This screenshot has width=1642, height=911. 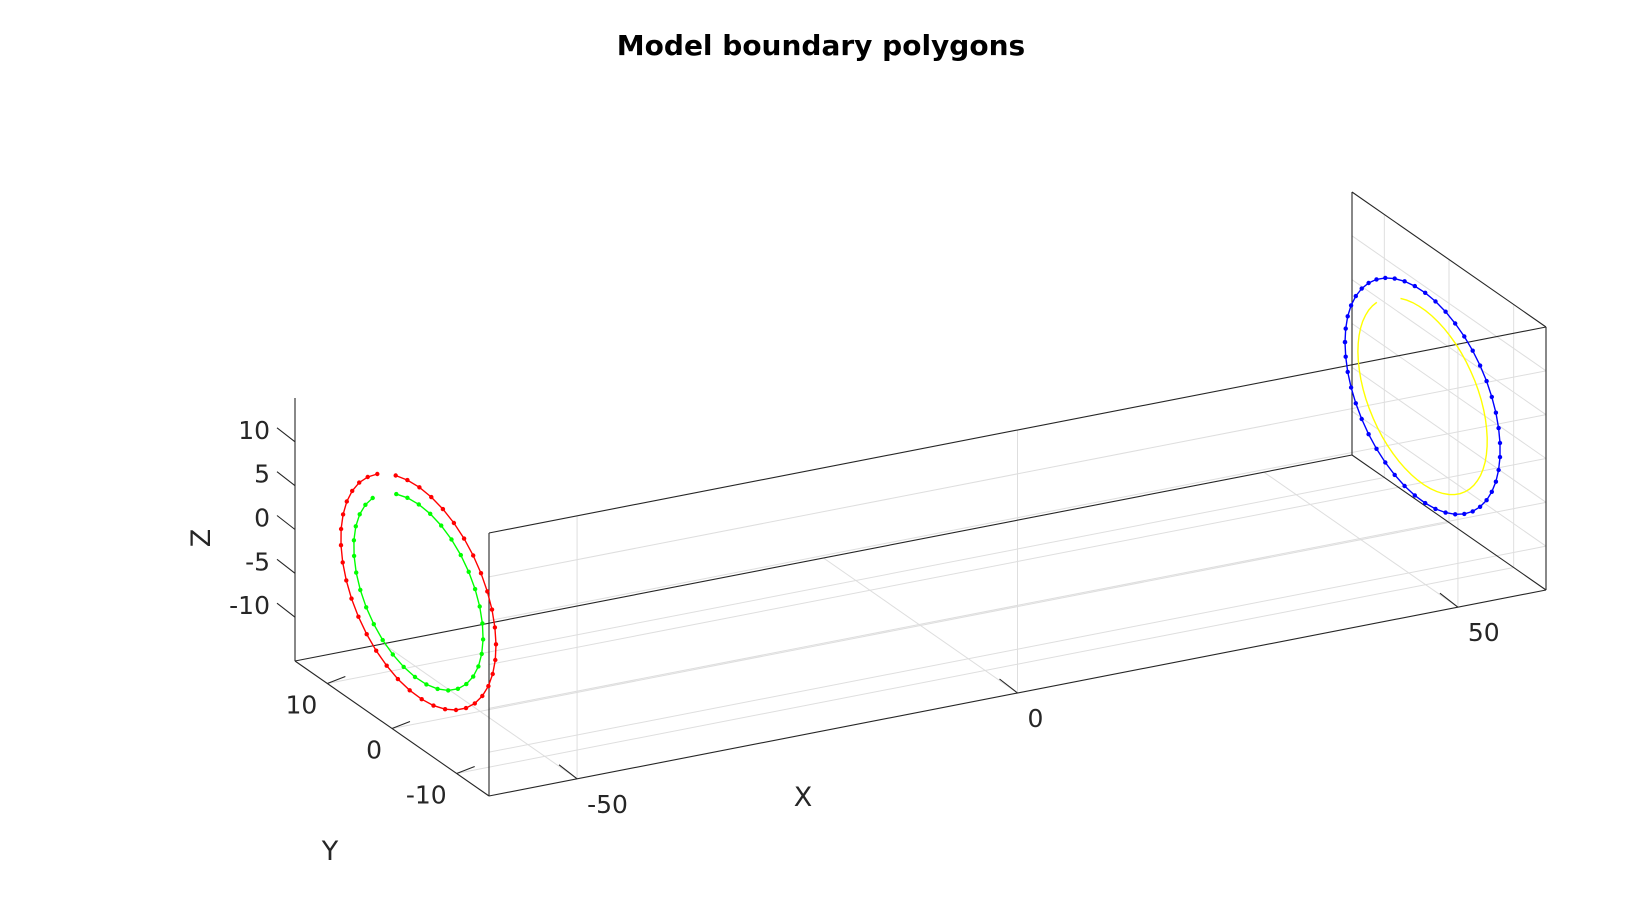 What do you see at coordinates (607, 804) in the screenshot?
I see `x-tick-label: -50` at bounding box center [607, 804].